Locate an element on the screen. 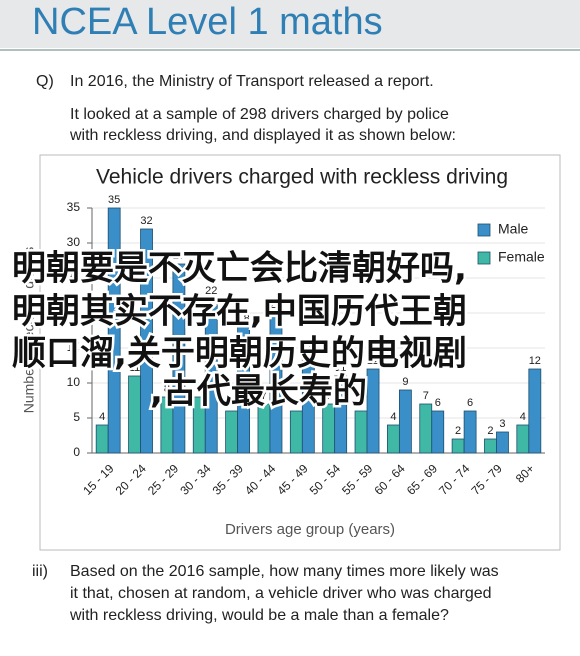 The width and height of the screenshot is (580, 656). value-label: 27 is located at coordinates (179, 256).